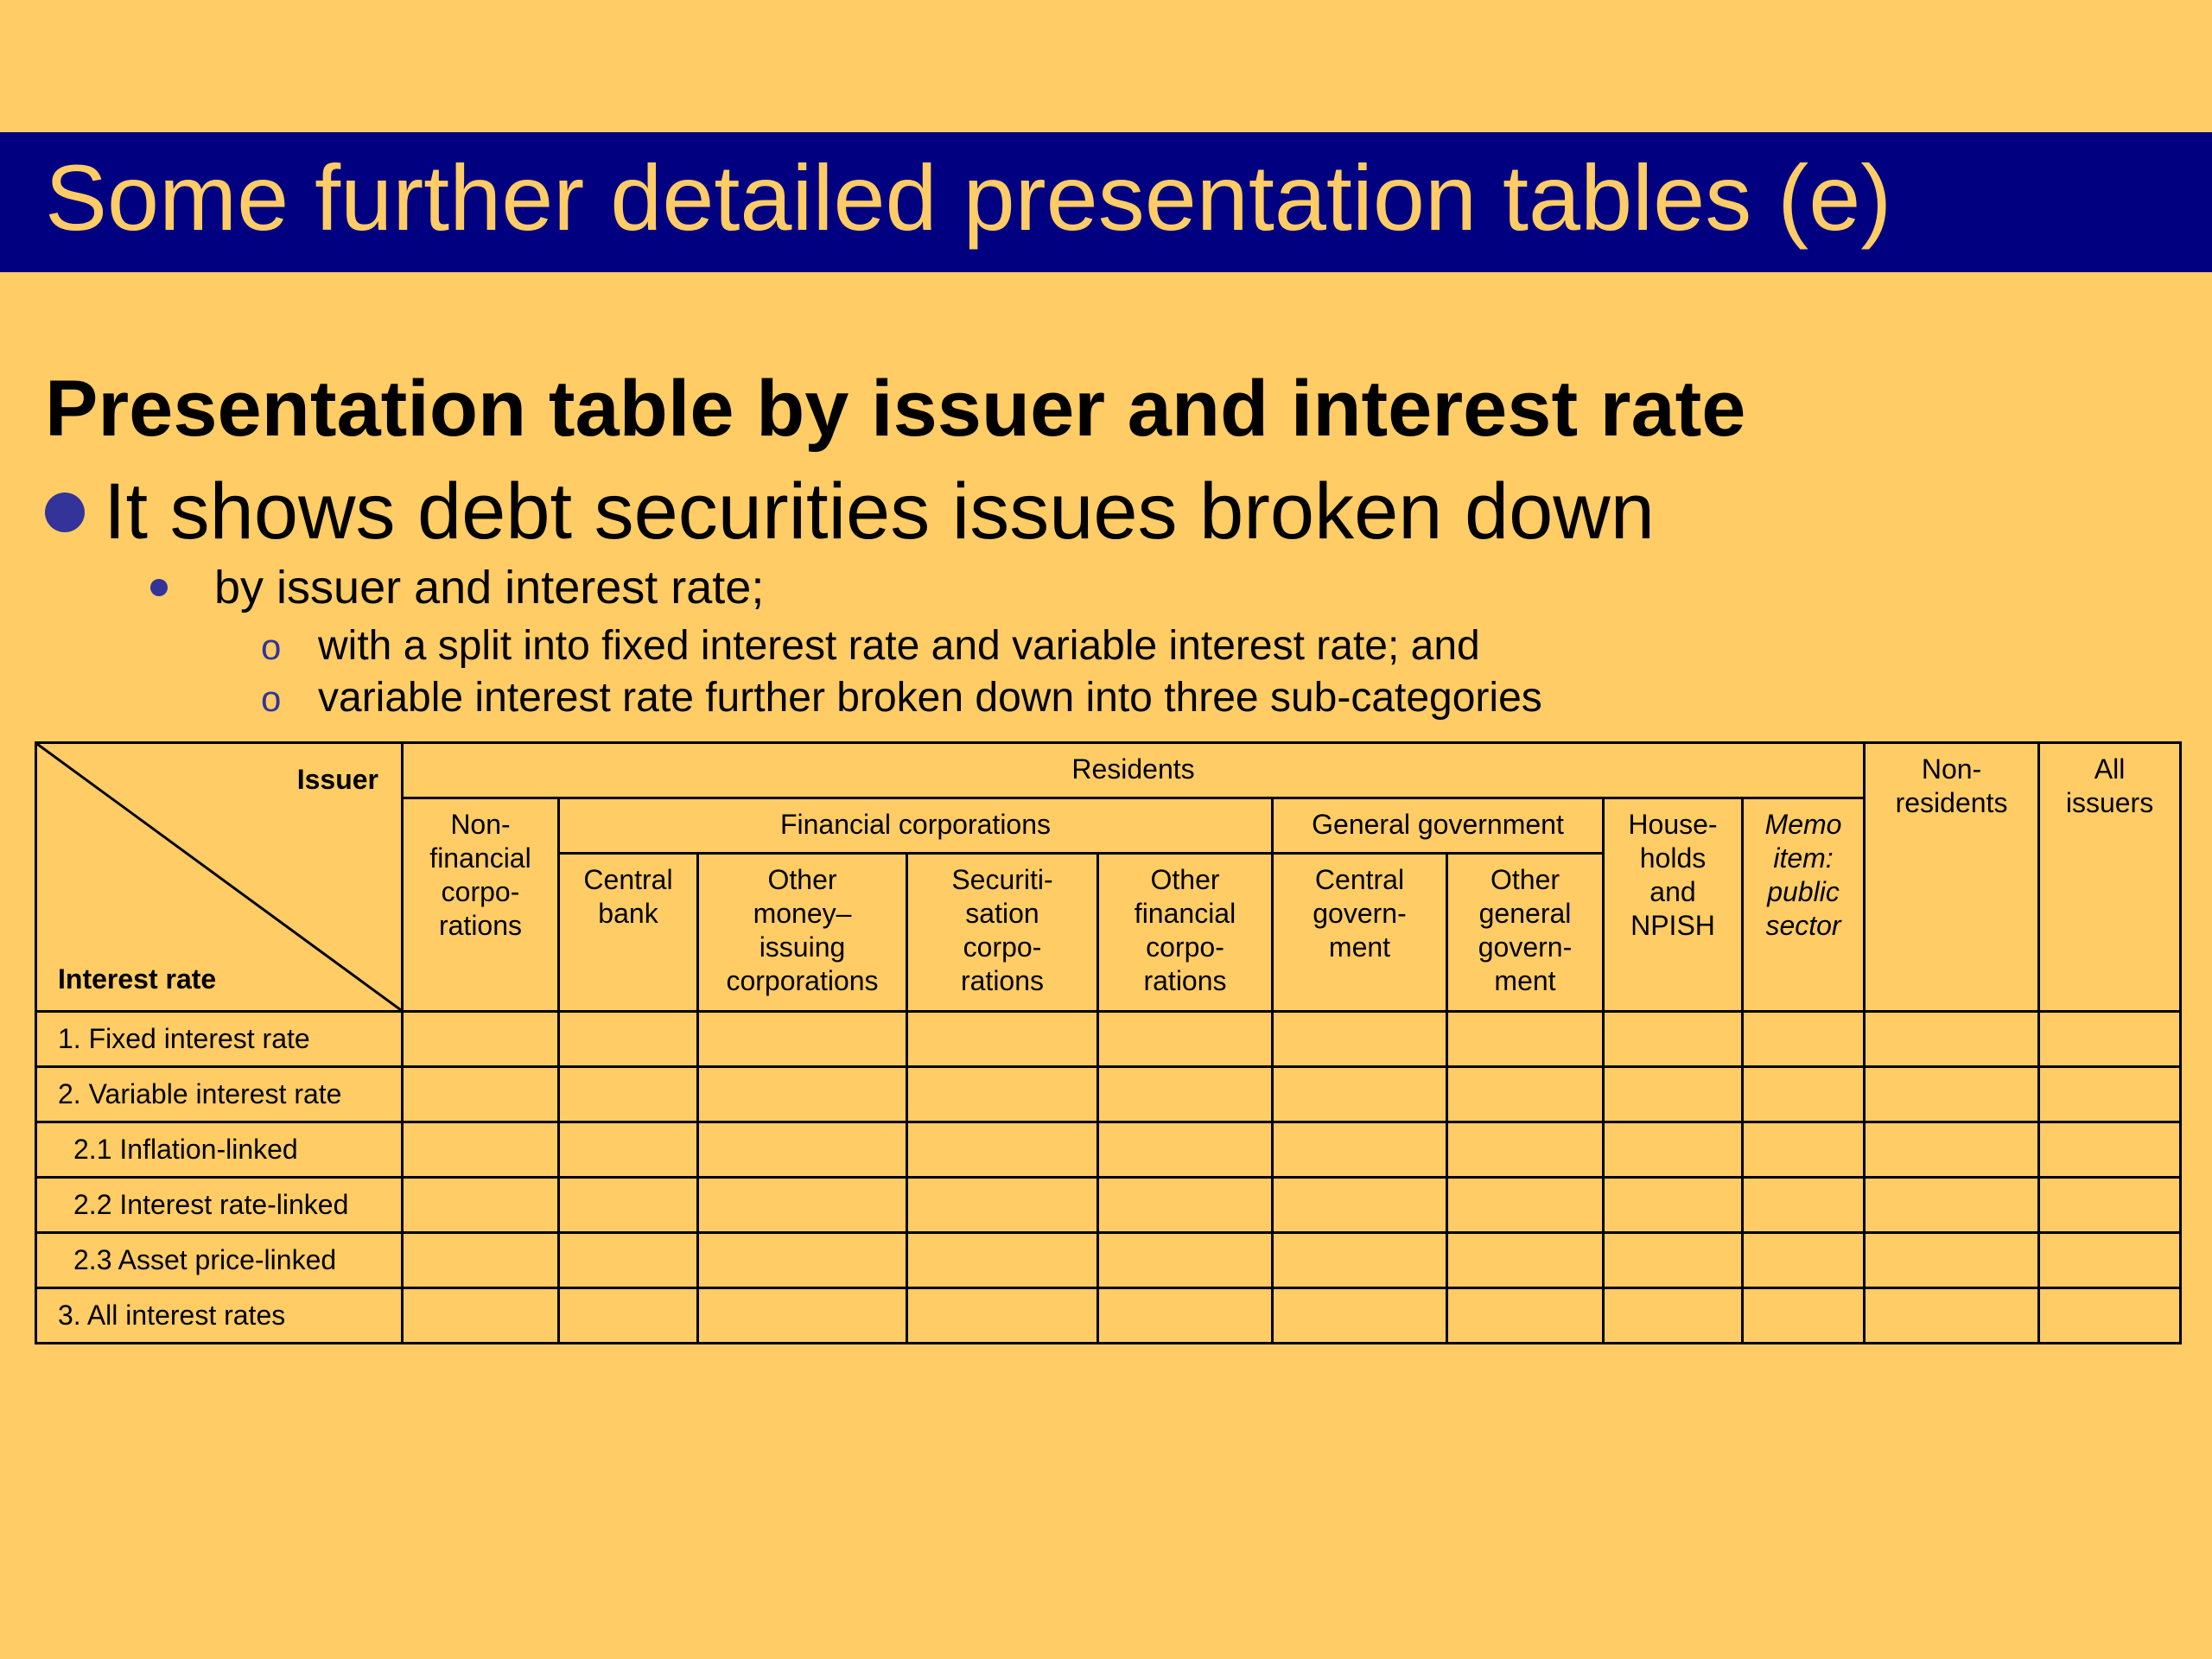 The image size is (2212, 1659). Describe the element at coordinates (1109, 1260) in the screenshot. I see `table-row: 2.3 Asset price-linked` at that location.